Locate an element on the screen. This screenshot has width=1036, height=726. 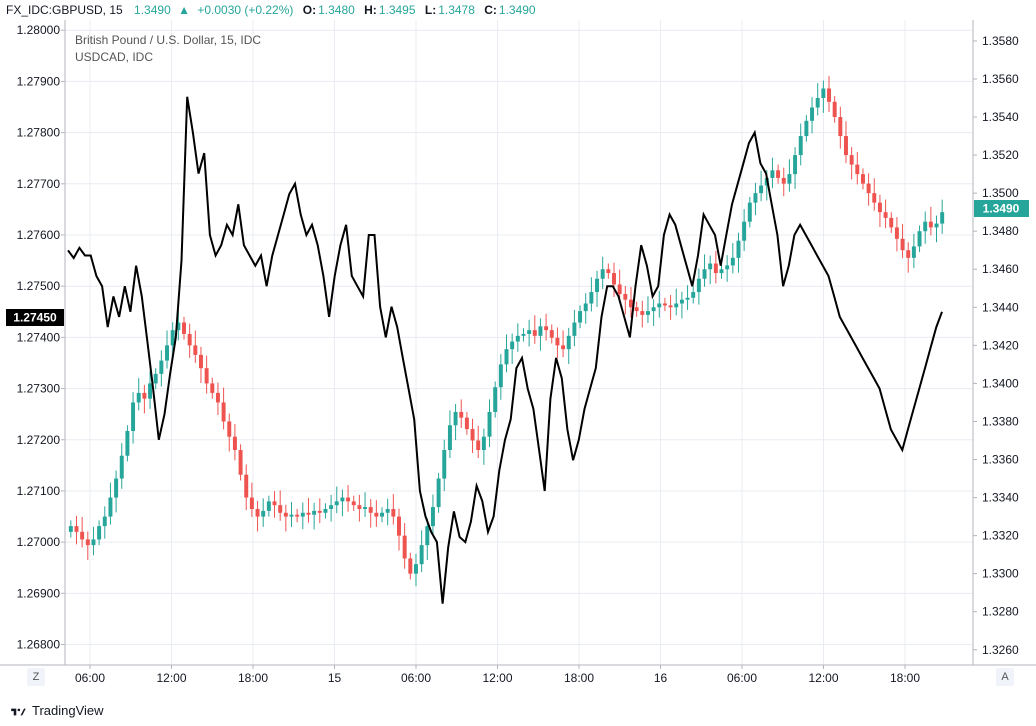
scale-z-button: Z is located at coordinates (36, 677).